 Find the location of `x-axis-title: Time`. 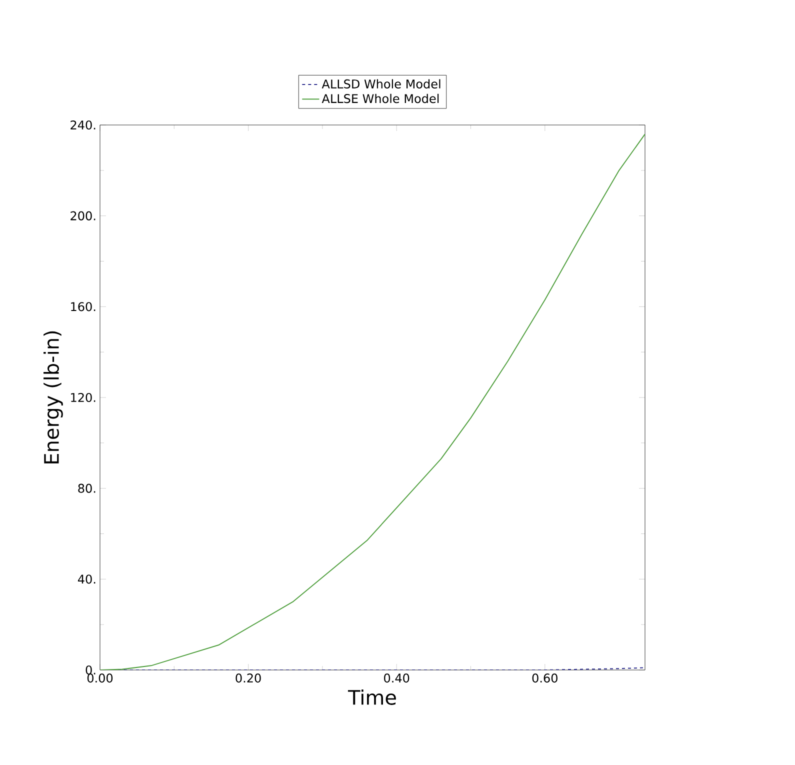

x-axis-title: Time is located at coordinates (372, 697).